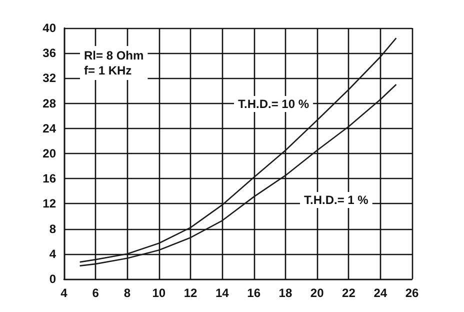 The image size is (464, 312). What do you see at coordinates (381, 293) in the screenshot?
I see `x-tick-label: 24` at bounding box center [381, 293].